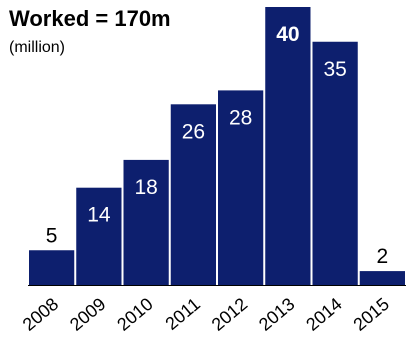 The image size is (406, 358). What do you see at coordinates (288, 146) in the screenshot?
I see `bar-2013` at bounding box center [288, 146].